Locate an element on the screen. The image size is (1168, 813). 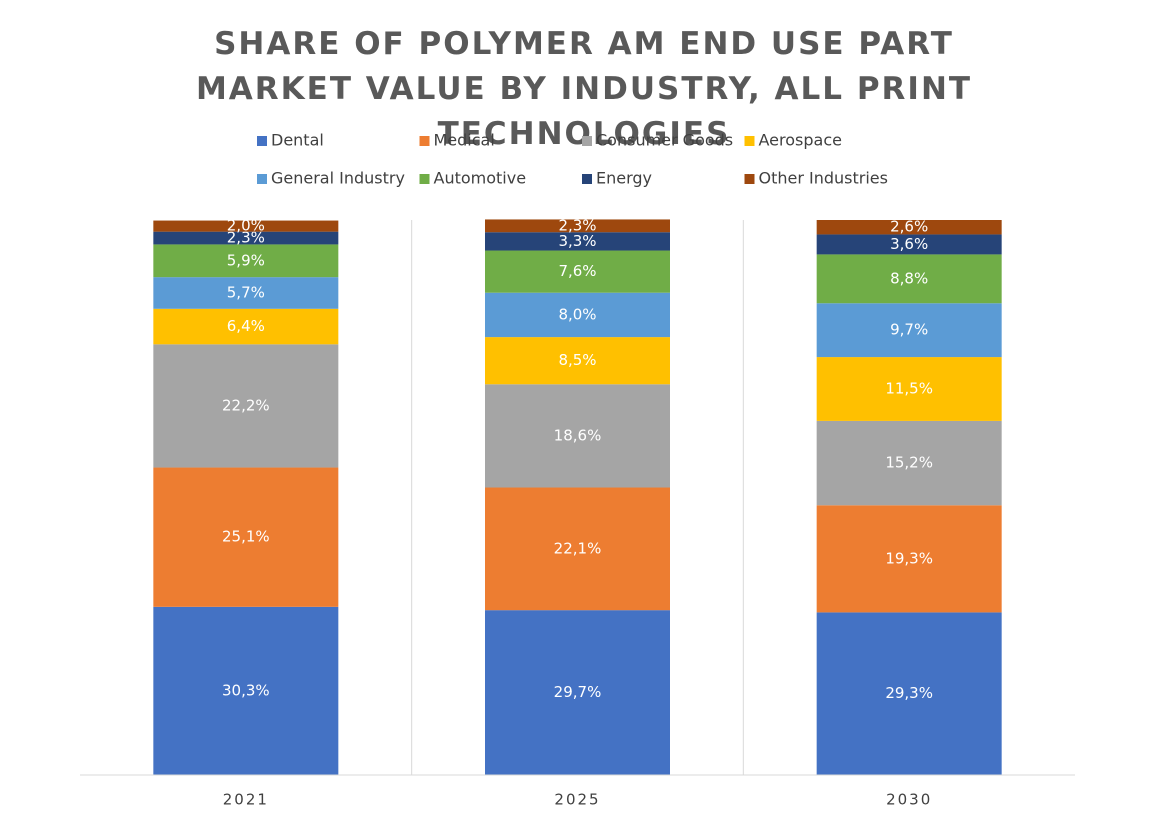
value-label: 8,0% is located at coordinates (577, 314).